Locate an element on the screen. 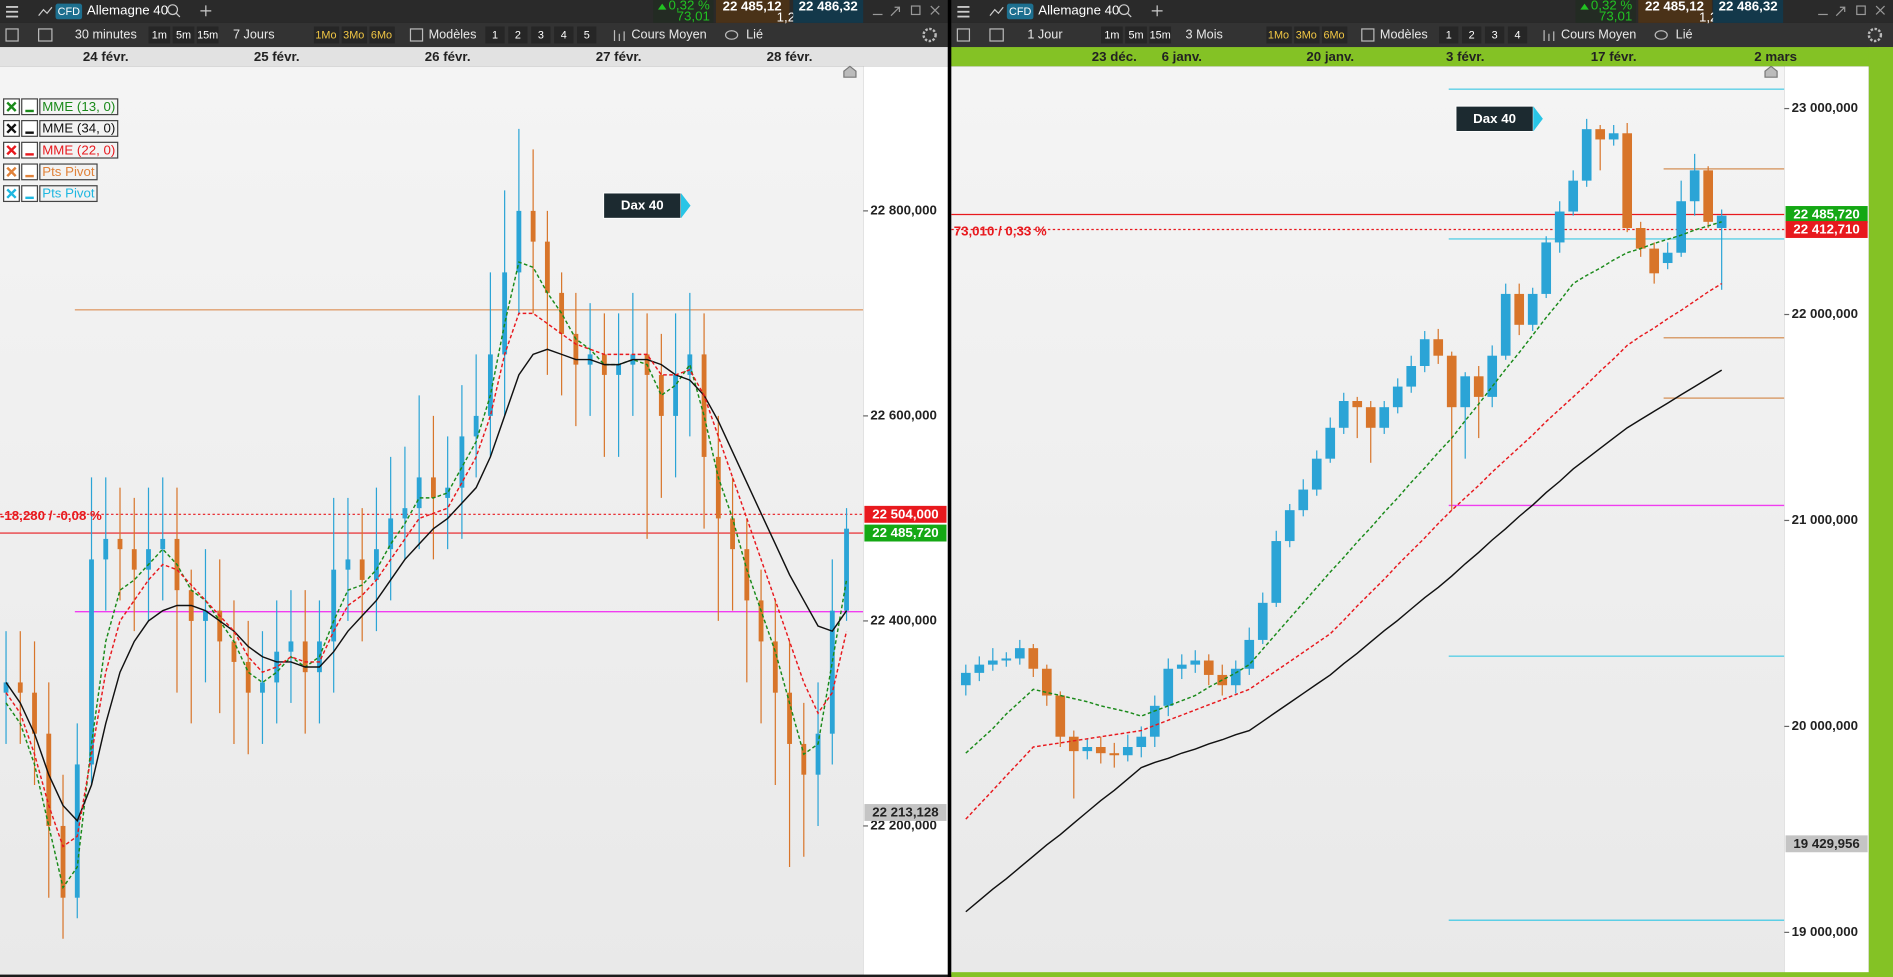 The image size is (1893, 977). y-tick-label: 22 400,000 is located at coordinates (903, 619).